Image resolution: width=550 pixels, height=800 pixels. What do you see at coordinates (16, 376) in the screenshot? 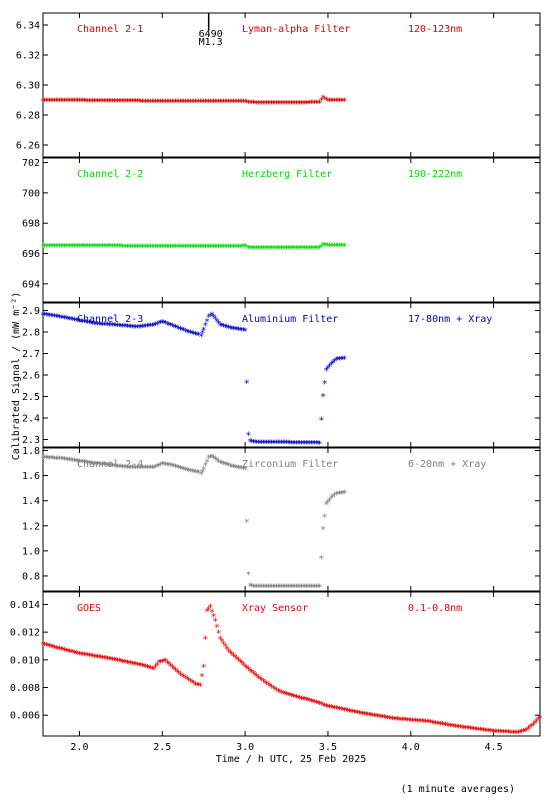
I see `y-axis-label: Calibrated Signal / (mW m⁻²)` at bounding box center [16, 376].